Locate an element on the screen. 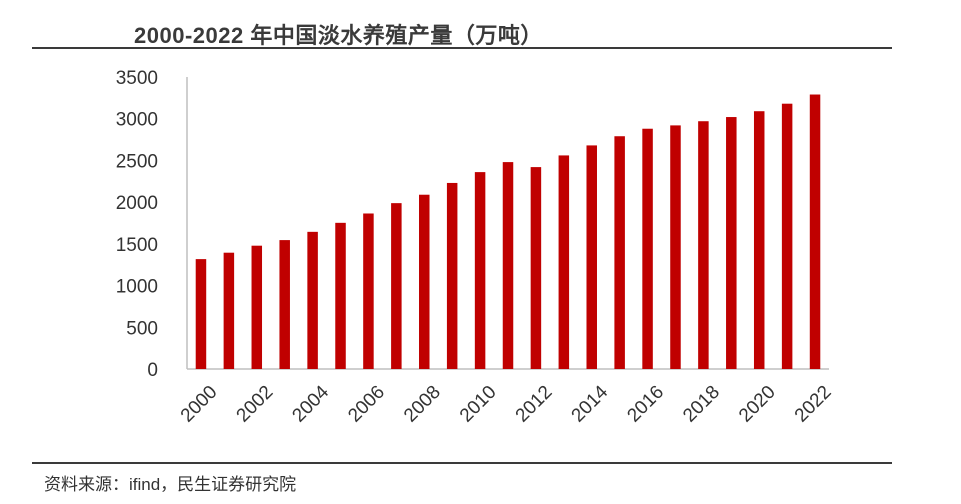 The image size is (961, 504). bar-2009 is located at coordinates (452, 275).